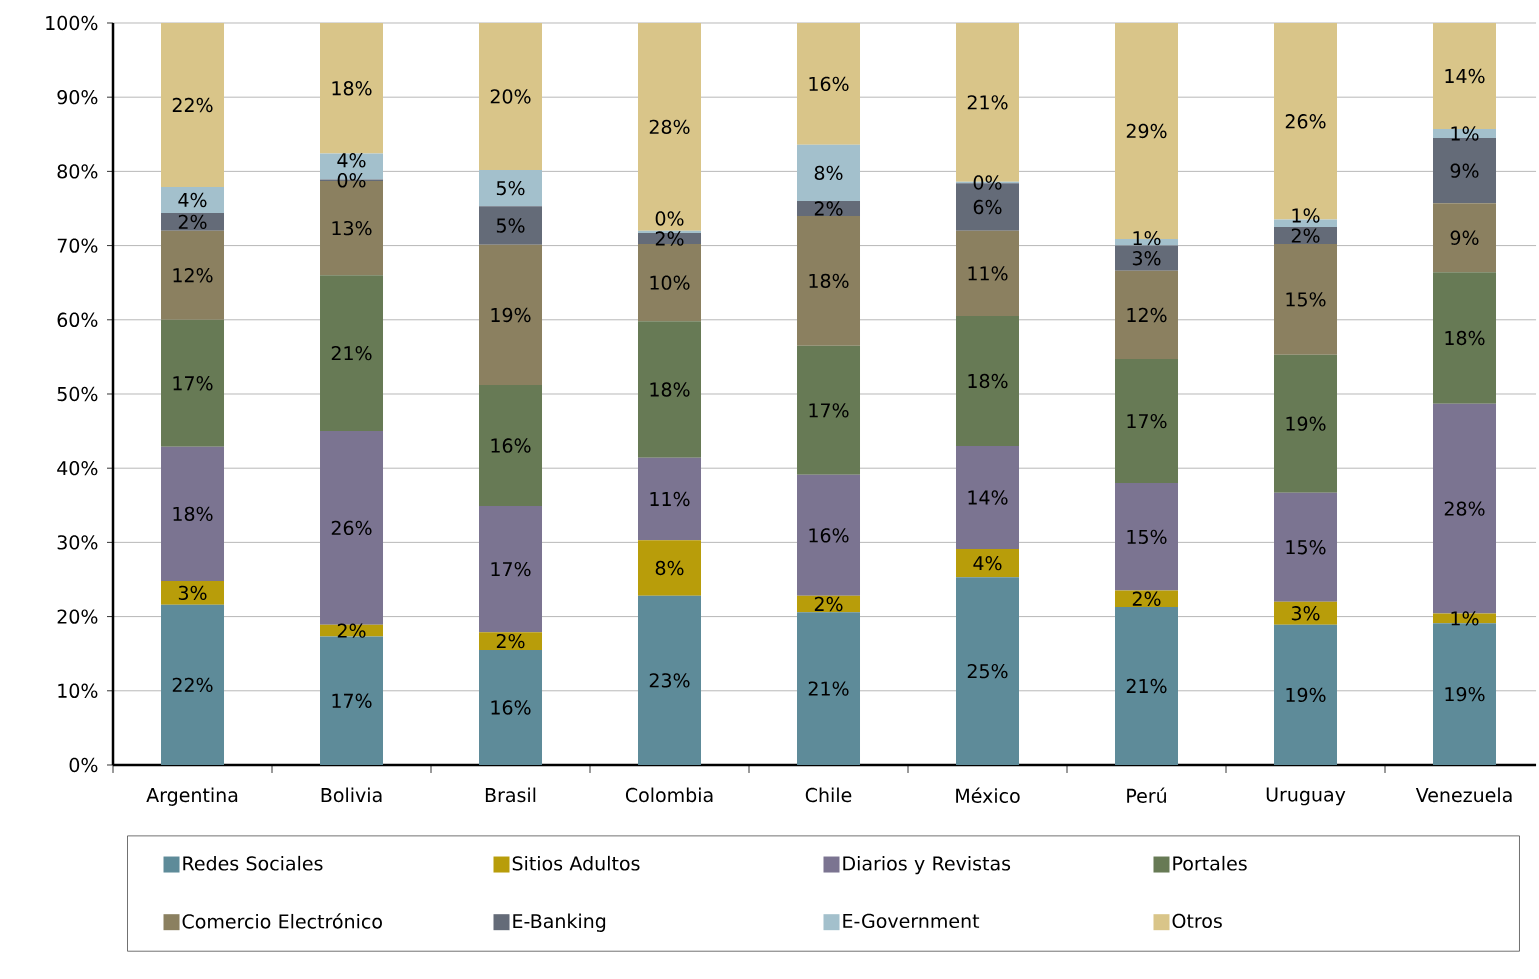 The height and width of the screenshot is (979, 1539). Describe the element at coordinates (987, 207) in the screenshot. I see `data-label: 6%` at that location.